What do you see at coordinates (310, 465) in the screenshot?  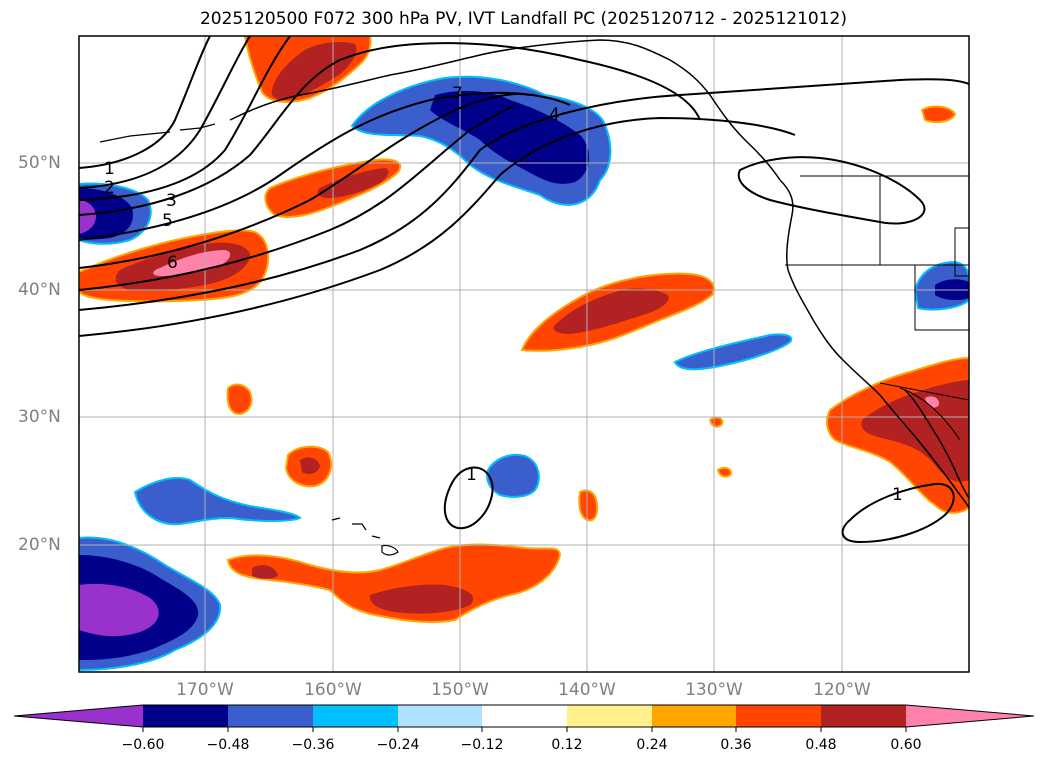 I see `blob-pos-small-1-core` at bounding box center [310, 465].